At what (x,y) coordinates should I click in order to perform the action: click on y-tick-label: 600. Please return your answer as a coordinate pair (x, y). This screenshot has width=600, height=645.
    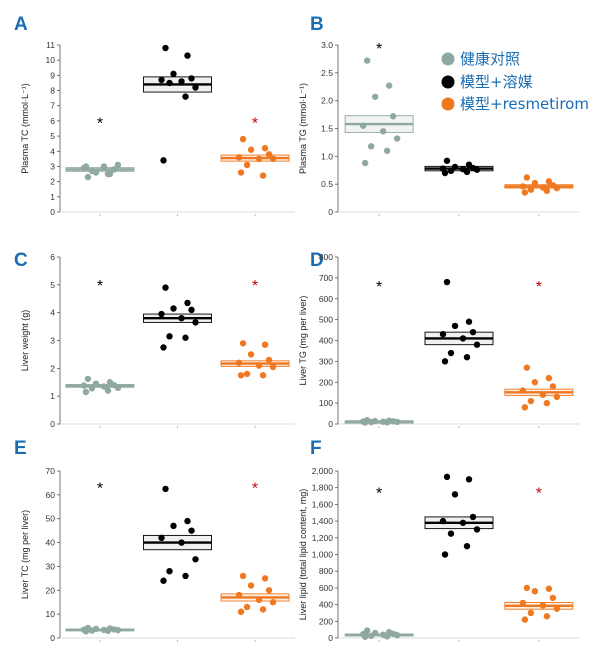
    Looking at the image, I should click on (326, 588).